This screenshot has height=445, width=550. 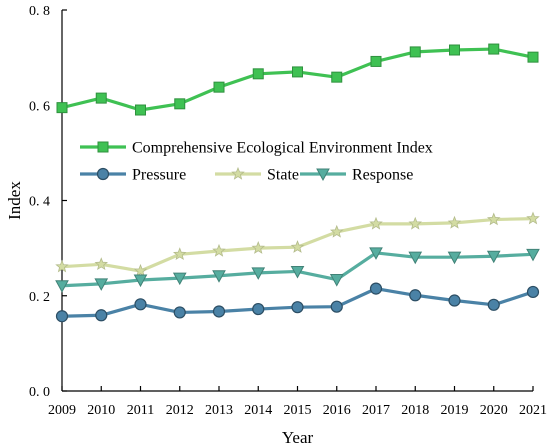 What do you see at coordinates (39, 11) in the screenshot?
I see `y-tick-label: 0. 8` at bounding box center [39, 11].